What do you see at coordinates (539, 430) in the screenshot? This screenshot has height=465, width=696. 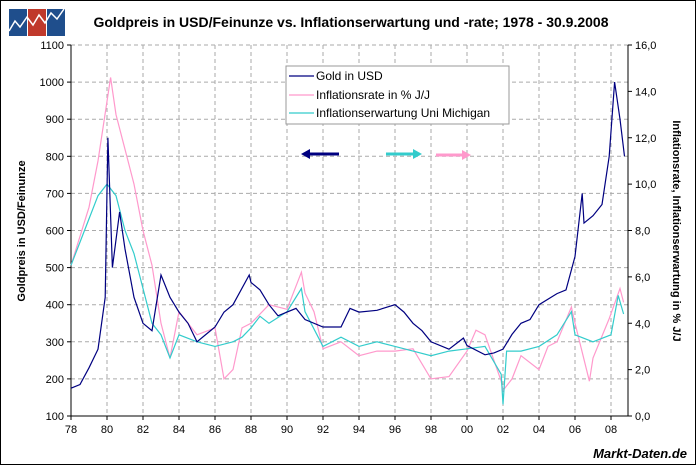 I see `tick-label-x: 04` at bounding box center [539, 430].